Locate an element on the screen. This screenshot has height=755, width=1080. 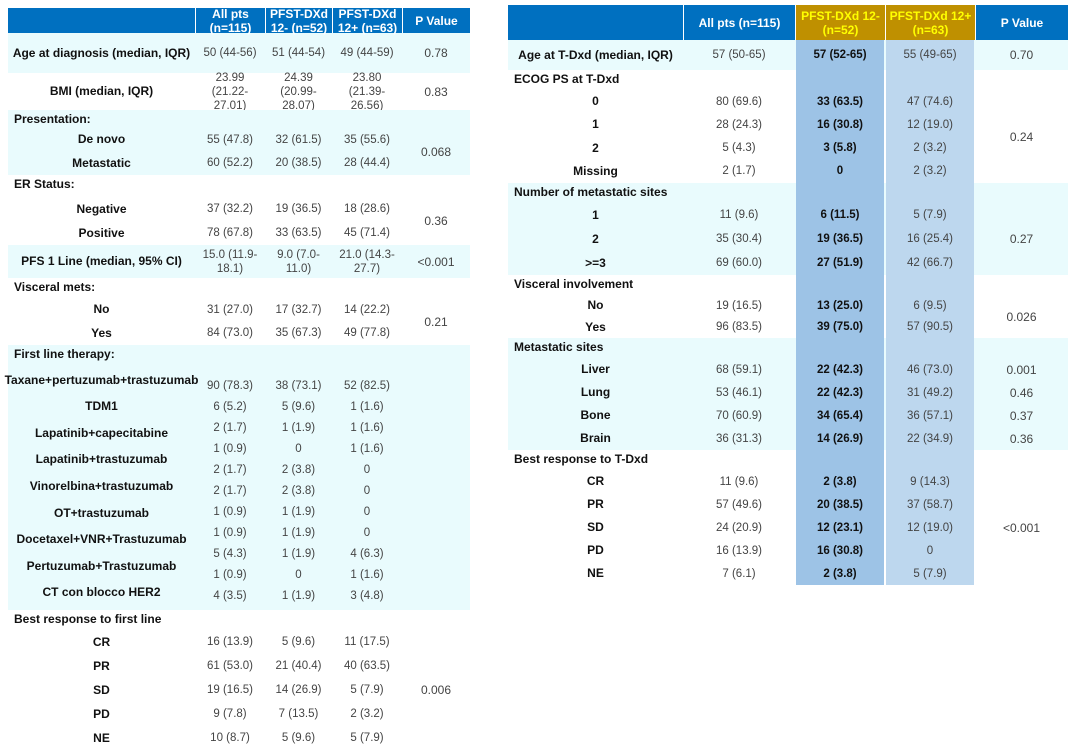
value-cell: 14 (22.2) is located at coordinates (367, 309).